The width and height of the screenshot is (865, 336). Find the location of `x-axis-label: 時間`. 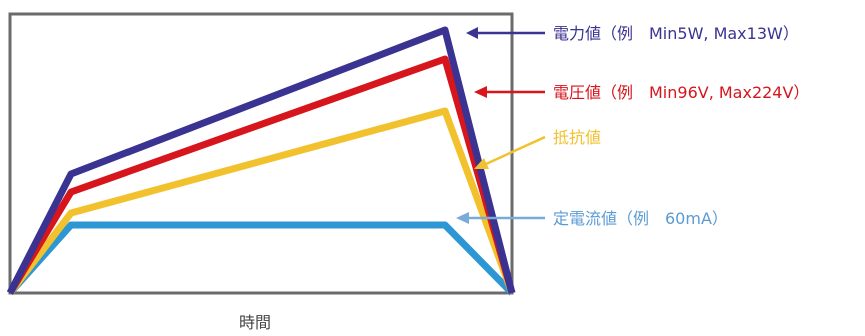

x-axis-label: 時間 is located at coordinates (255, 322).